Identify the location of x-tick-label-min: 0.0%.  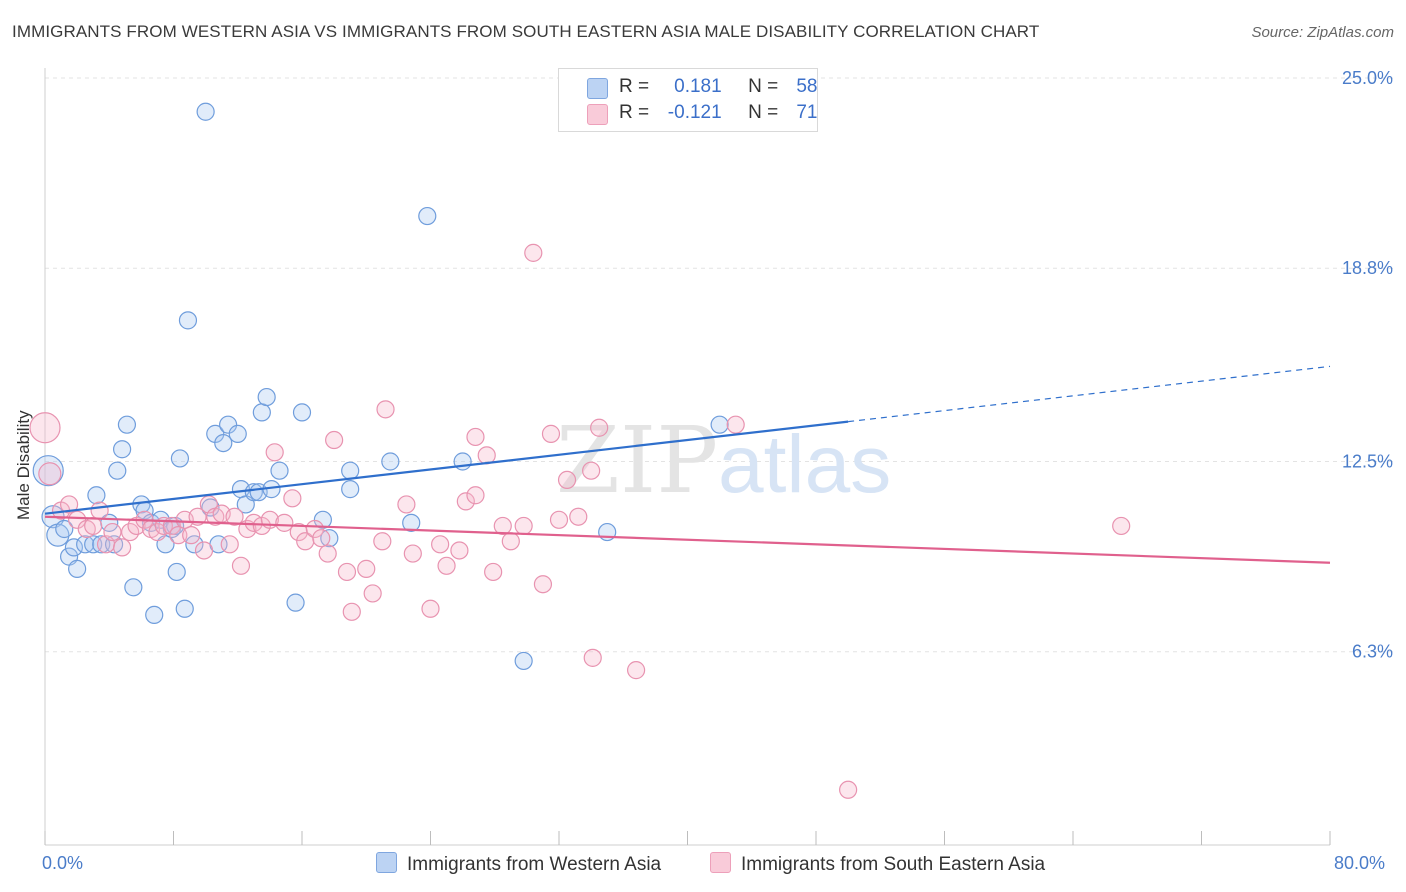
(63, 863).